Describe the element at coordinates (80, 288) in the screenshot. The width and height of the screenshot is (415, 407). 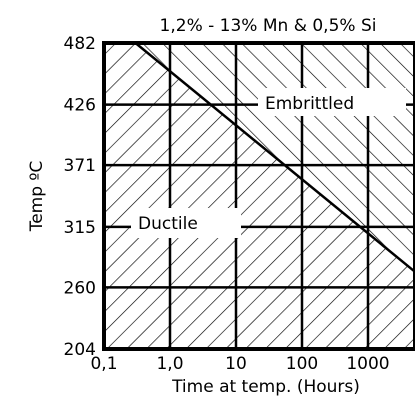
I see `y-tick-label: 260` at that location.